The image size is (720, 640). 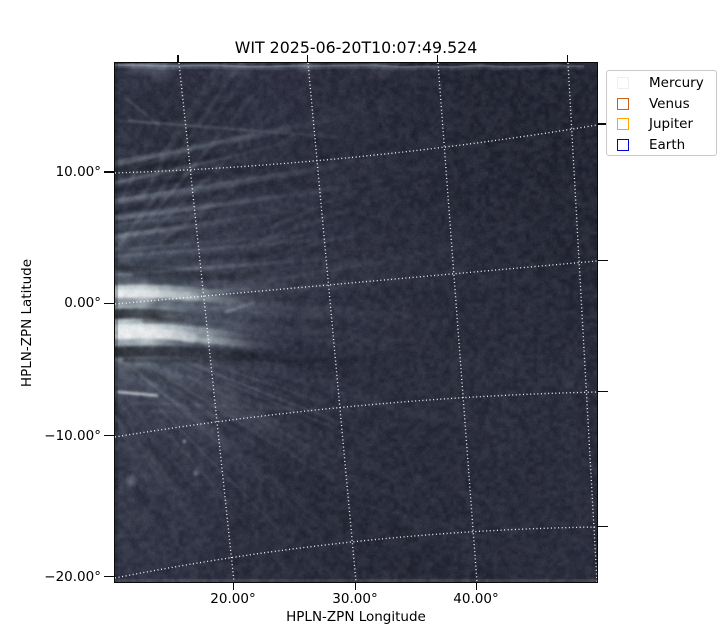 I want to click on y-tick-label--10: −10.00°, so click(x=72, y=436).